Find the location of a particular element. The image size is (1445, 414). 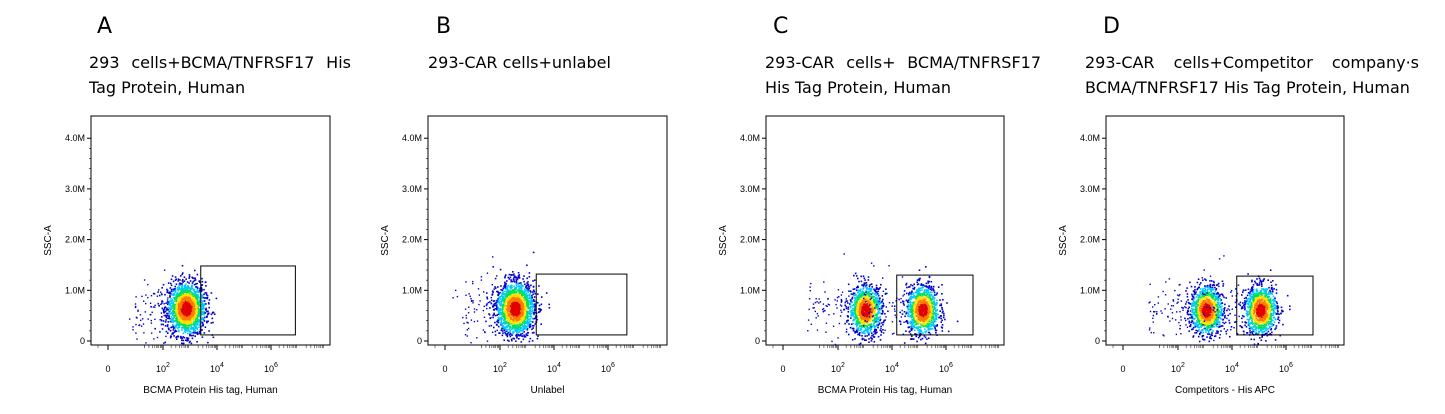

y-tick-label: 4.0M is located at coordinates (412, 138).